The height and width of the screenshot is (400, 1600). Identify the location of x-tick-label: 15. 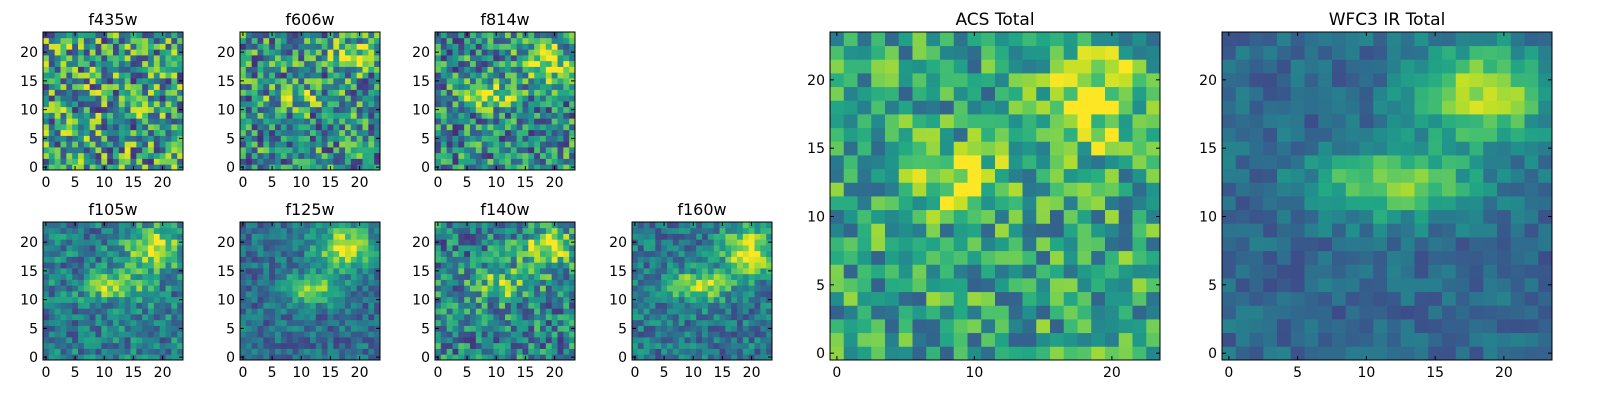
(526, 183).